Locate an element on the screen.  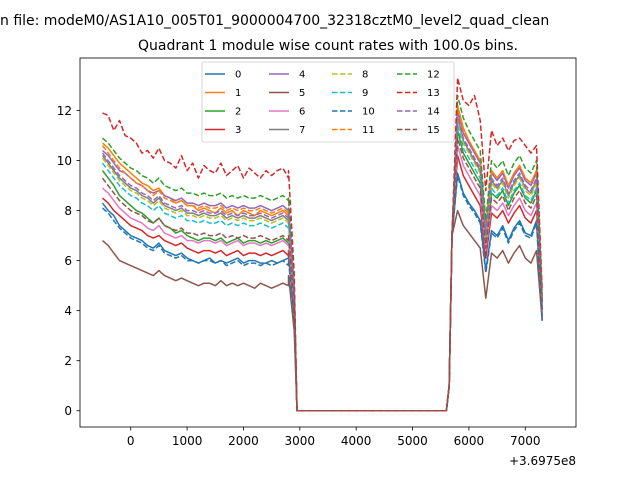
y-tick-label: 12 is located at coordinates (64, 111).